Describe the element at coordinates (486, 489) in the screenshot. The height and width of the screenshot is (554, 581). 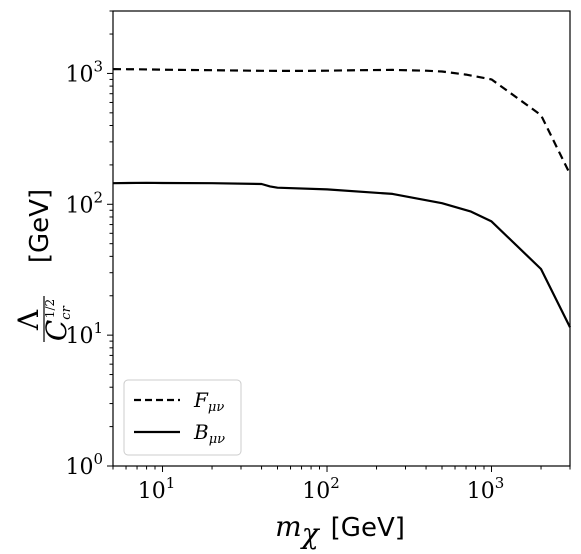
I see `x-tick-label-2: 10³` at that location.